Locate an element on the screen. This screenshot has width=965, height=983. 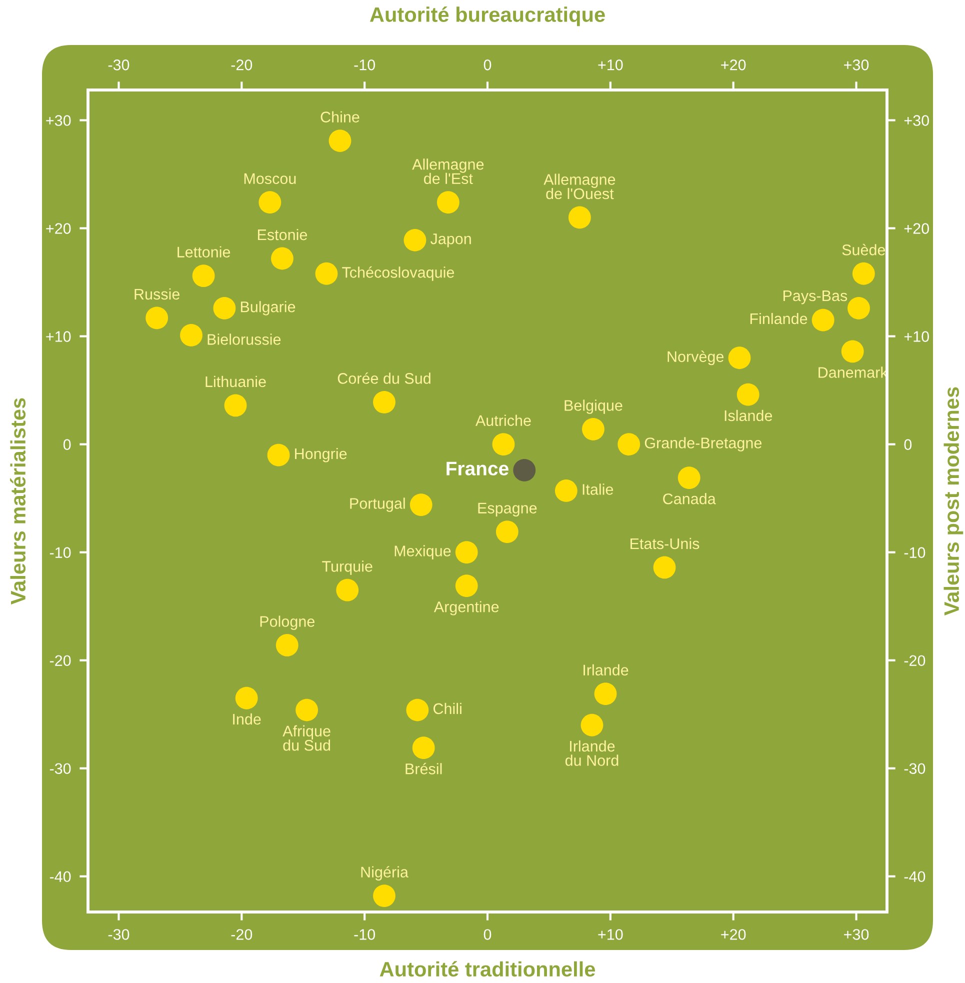
x-tick-label: -20 is located at coordinates (241, 934).